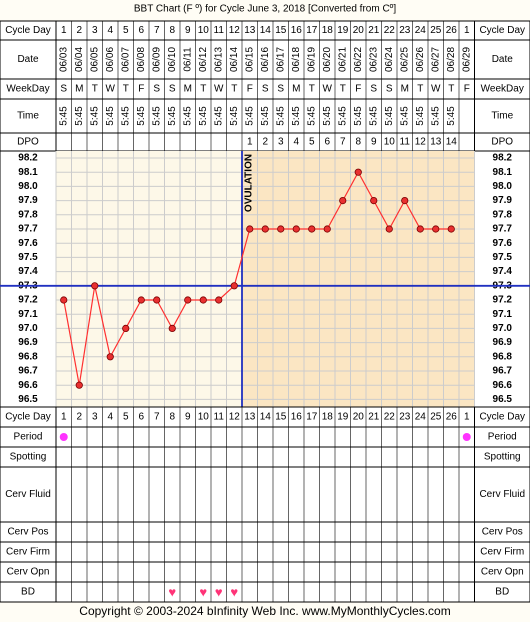 Image resolution: width=530 pixels, height=622 pixels. I want to click on cycle_day-value: 24, so click(421, 30).